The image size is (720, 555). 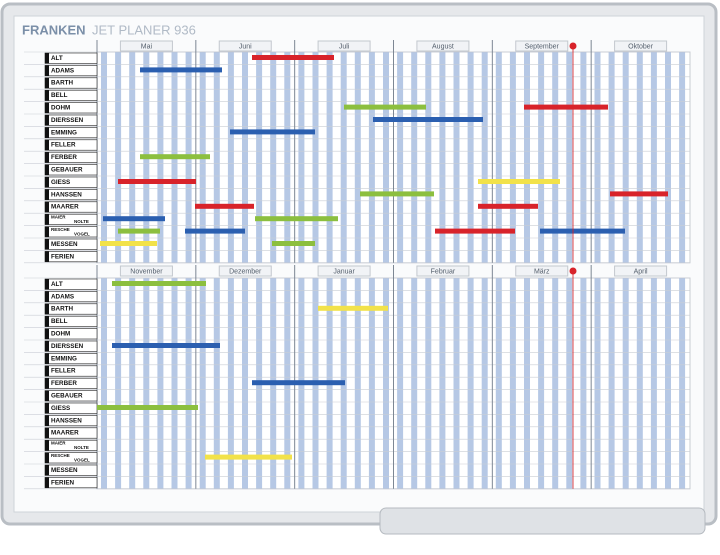 What do you see at coordinates (67, 120) in the screenshot?
I see `name-label: DIERSSEN` at bounding box center [67, 120].